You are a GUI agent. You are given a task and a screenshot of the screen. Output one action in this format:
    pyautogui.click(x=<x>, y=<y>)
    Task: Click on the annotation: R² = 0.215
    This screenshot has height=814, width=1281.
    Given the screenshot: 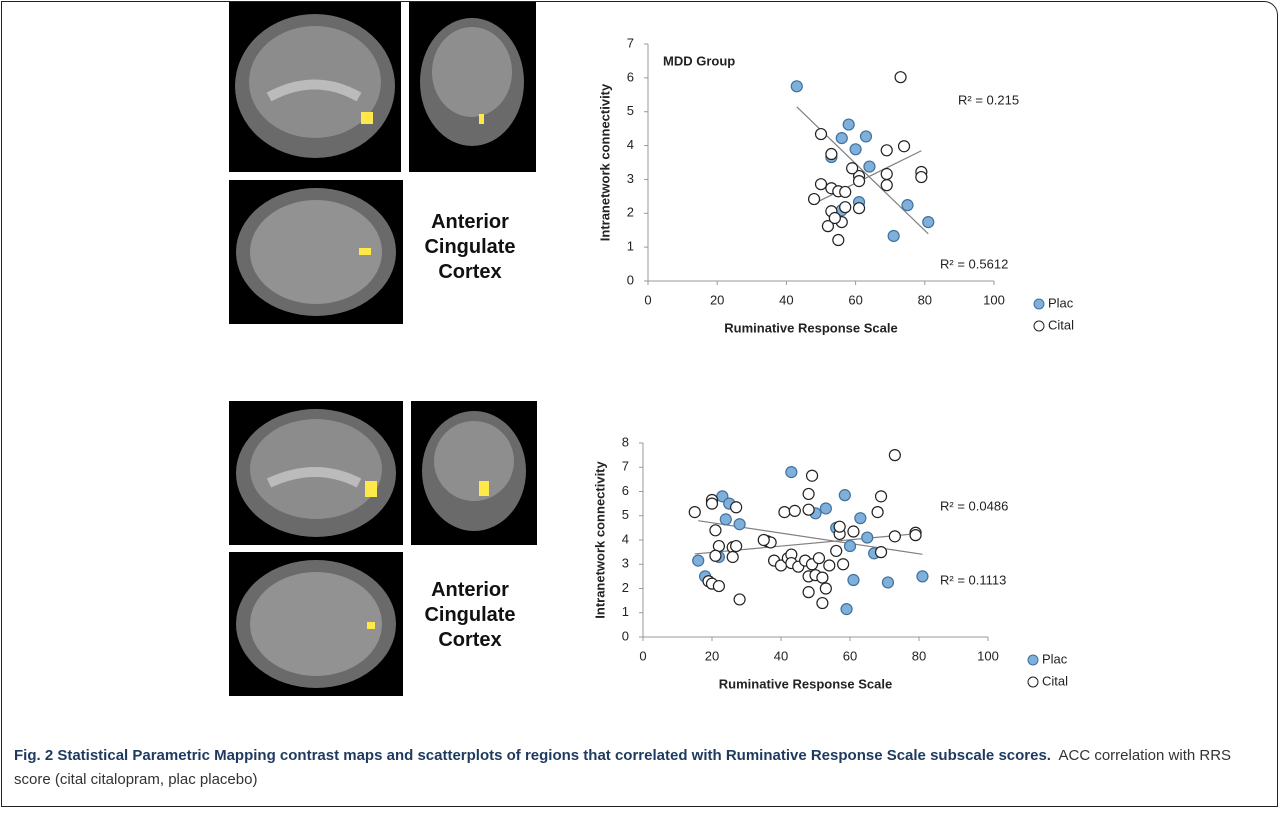 What is the action you would take?
    pyautogui.click(x=988, y=99)
    